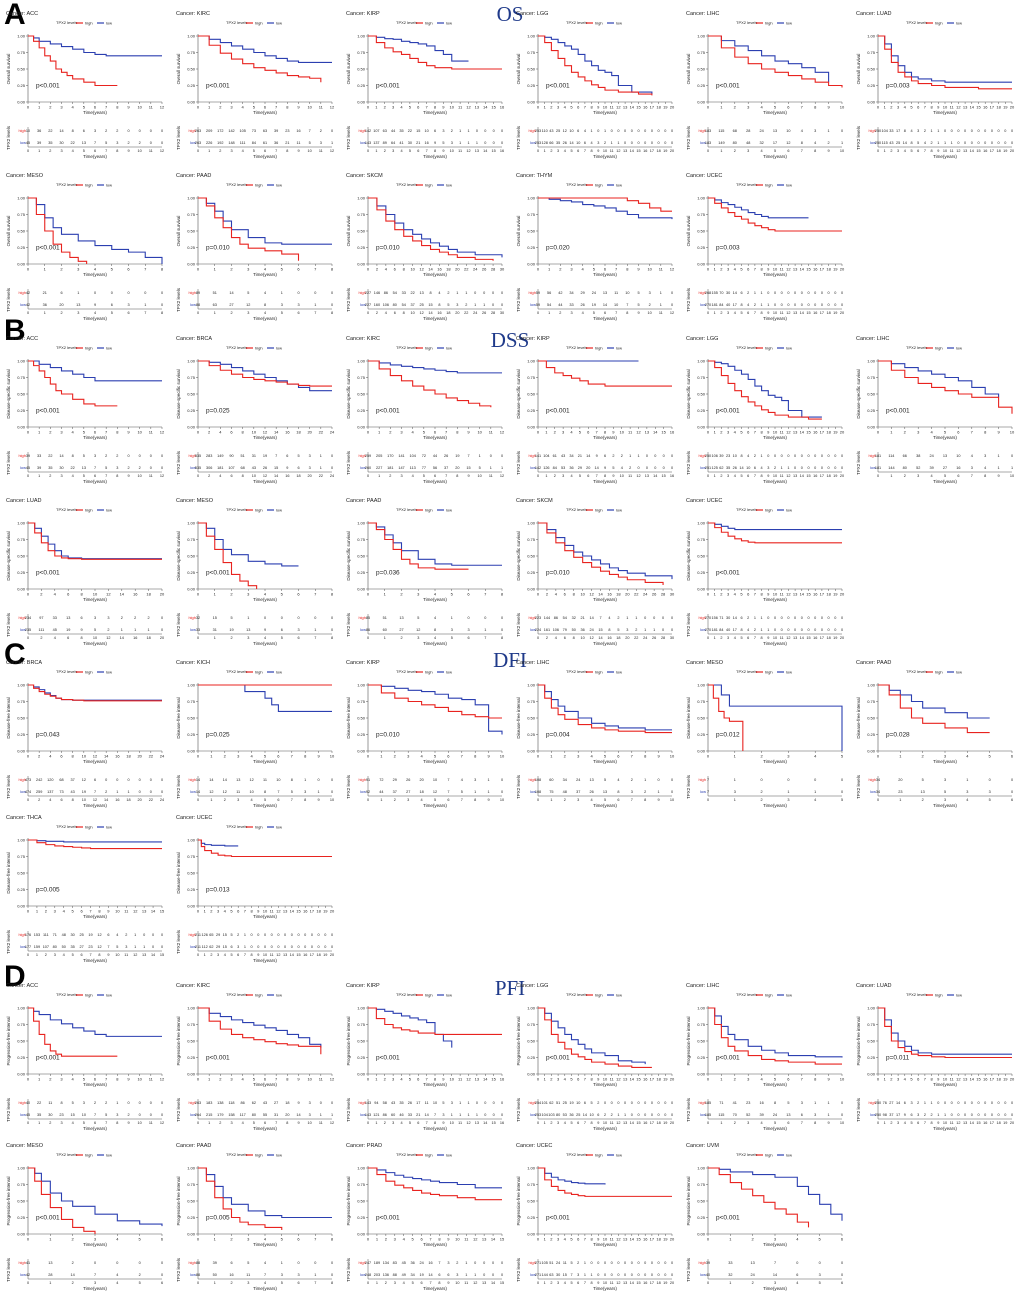  Describe the element at coordinates (205, 947) in the screenshot. I see `risk-count-low: 112` at that location.